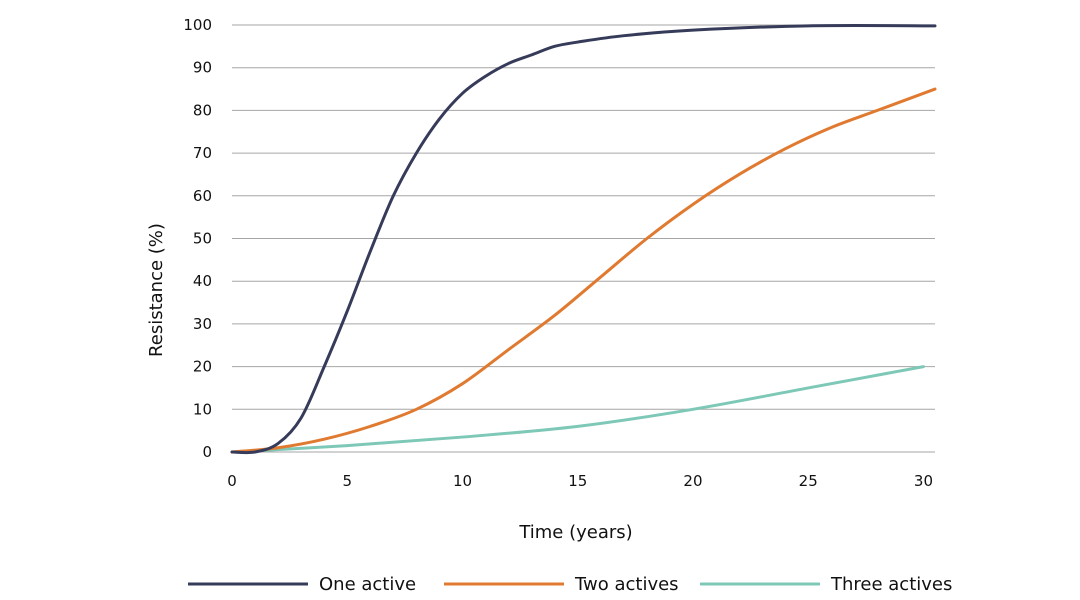 The image size is (1080, 600). I want to click on y-axis-title: Resistance (%), so click(156, 290).